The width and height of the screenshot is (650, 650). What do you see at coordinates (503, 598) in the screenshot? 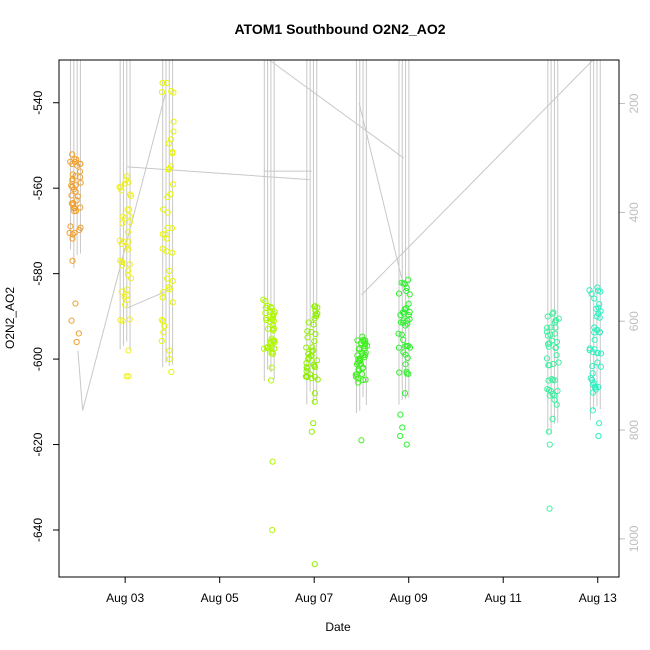
I see `x-tick-label: Aug 11` at bounding box center [503, 598].